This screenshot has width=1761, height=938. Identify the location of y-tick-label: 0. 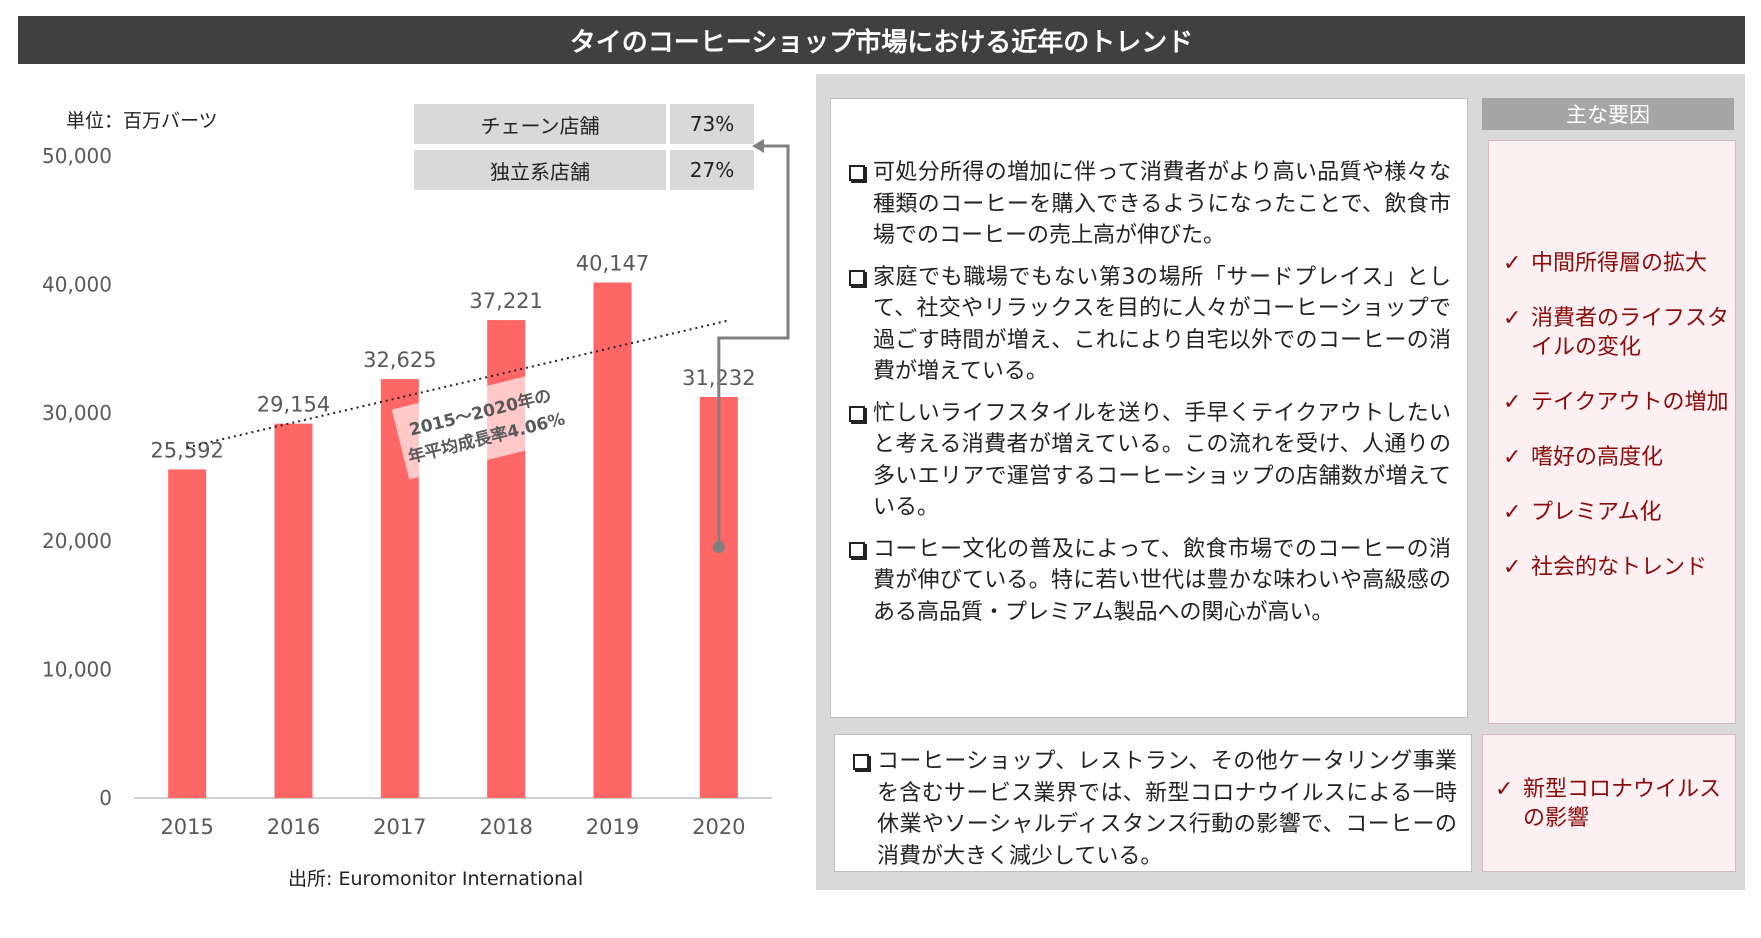
(105, 798).